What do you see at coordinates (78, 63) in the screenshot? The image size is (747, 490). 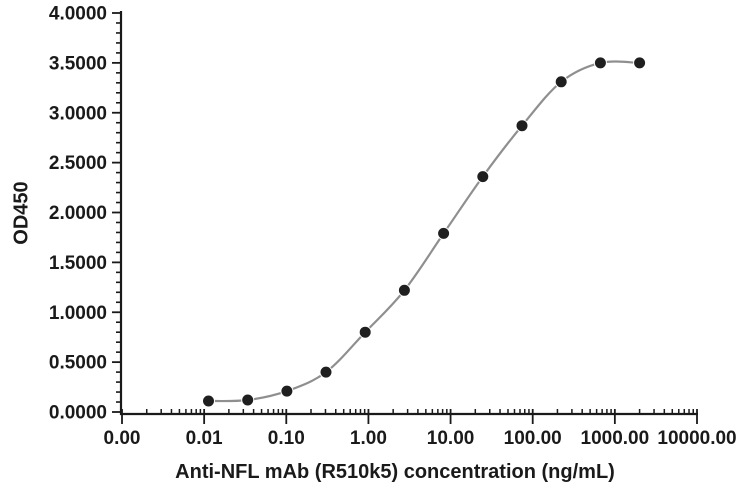 I see `y-tick-label: 3.5000` at bounding box center [78, 63].